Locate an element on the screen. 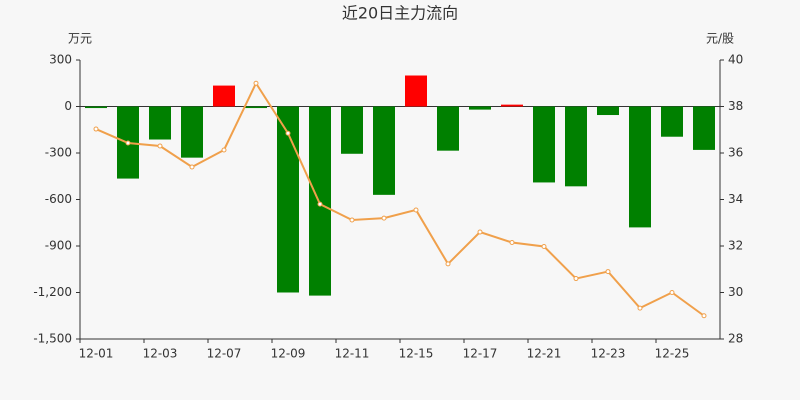 Image resolution: width=800 pixels, height=400 pixels. x-tick-label: 12-21 is located at coordinates (544, 354).